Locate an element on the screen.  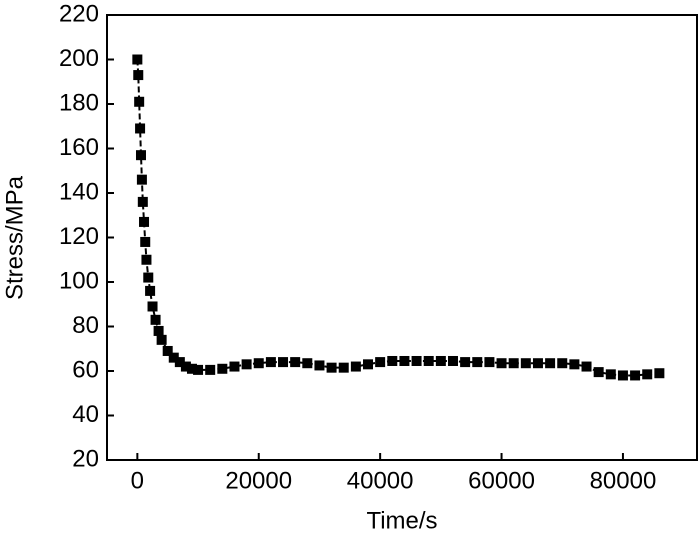
x-tick-label: 20000 is located at coordinates (258, 480).